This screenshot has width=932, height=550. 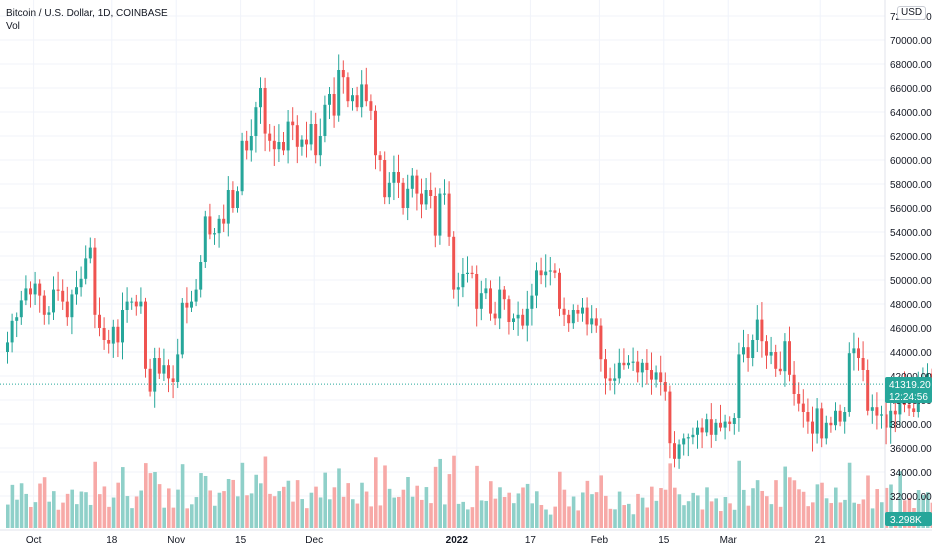 What do you see at coordinates (911, 89) in the screenshot?
I see `price-tick-label: 66000.00` at bounding box center [911, 89].